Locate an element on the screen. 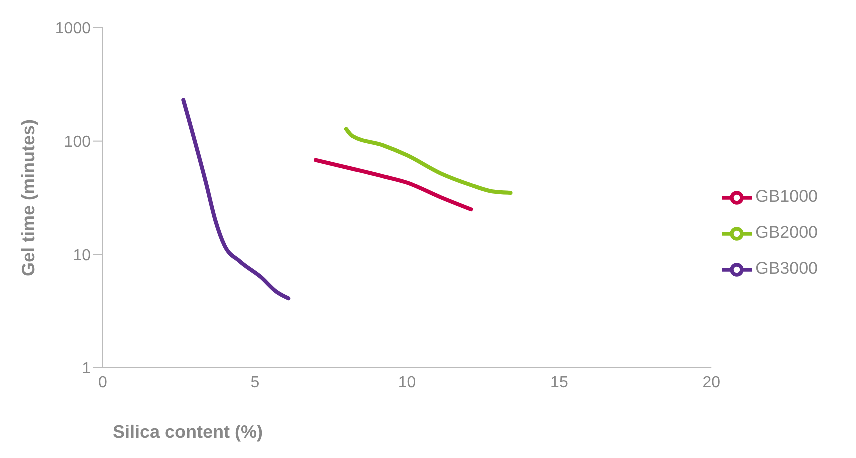 The height and width of the screenshot is (458, 856). legend-label: GB3000 is located at coordinates (787, 268).